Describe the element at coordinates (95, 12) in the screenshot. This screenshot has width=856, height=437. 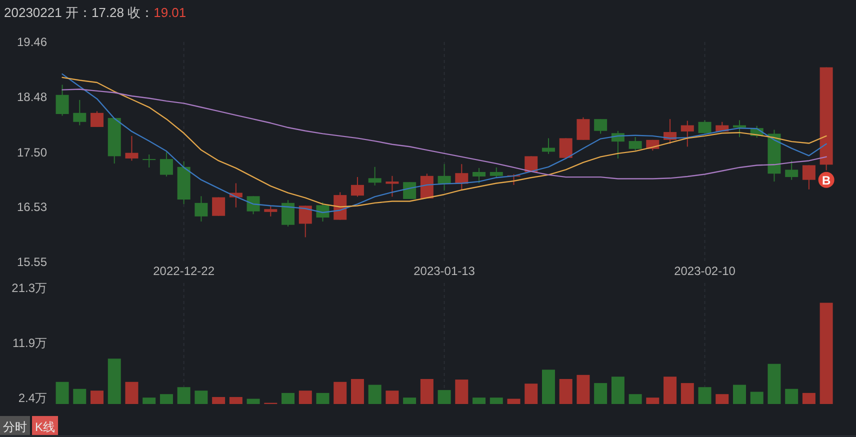
I see `chart-title: 20230221 开：17.28 收：19.01` at that location.